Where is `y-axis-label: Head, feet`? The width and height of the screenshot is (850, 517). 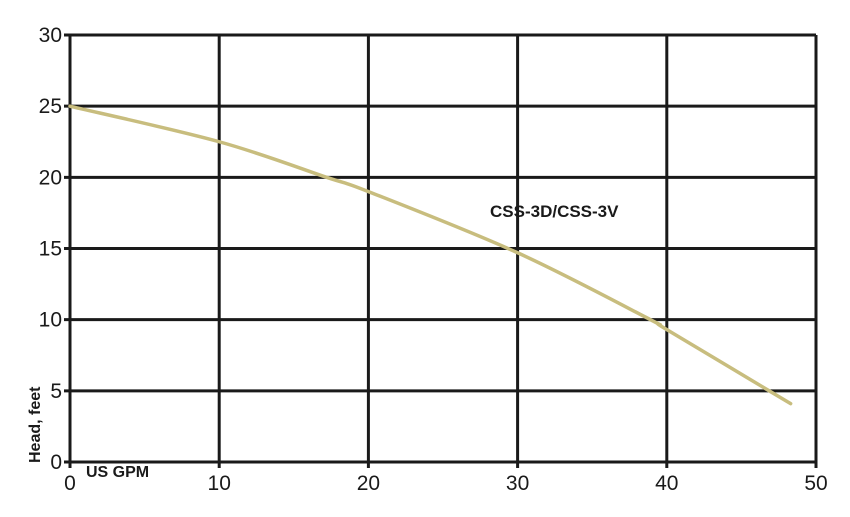 y-axis-label: Head, feet is located at coordinates (35, 424).